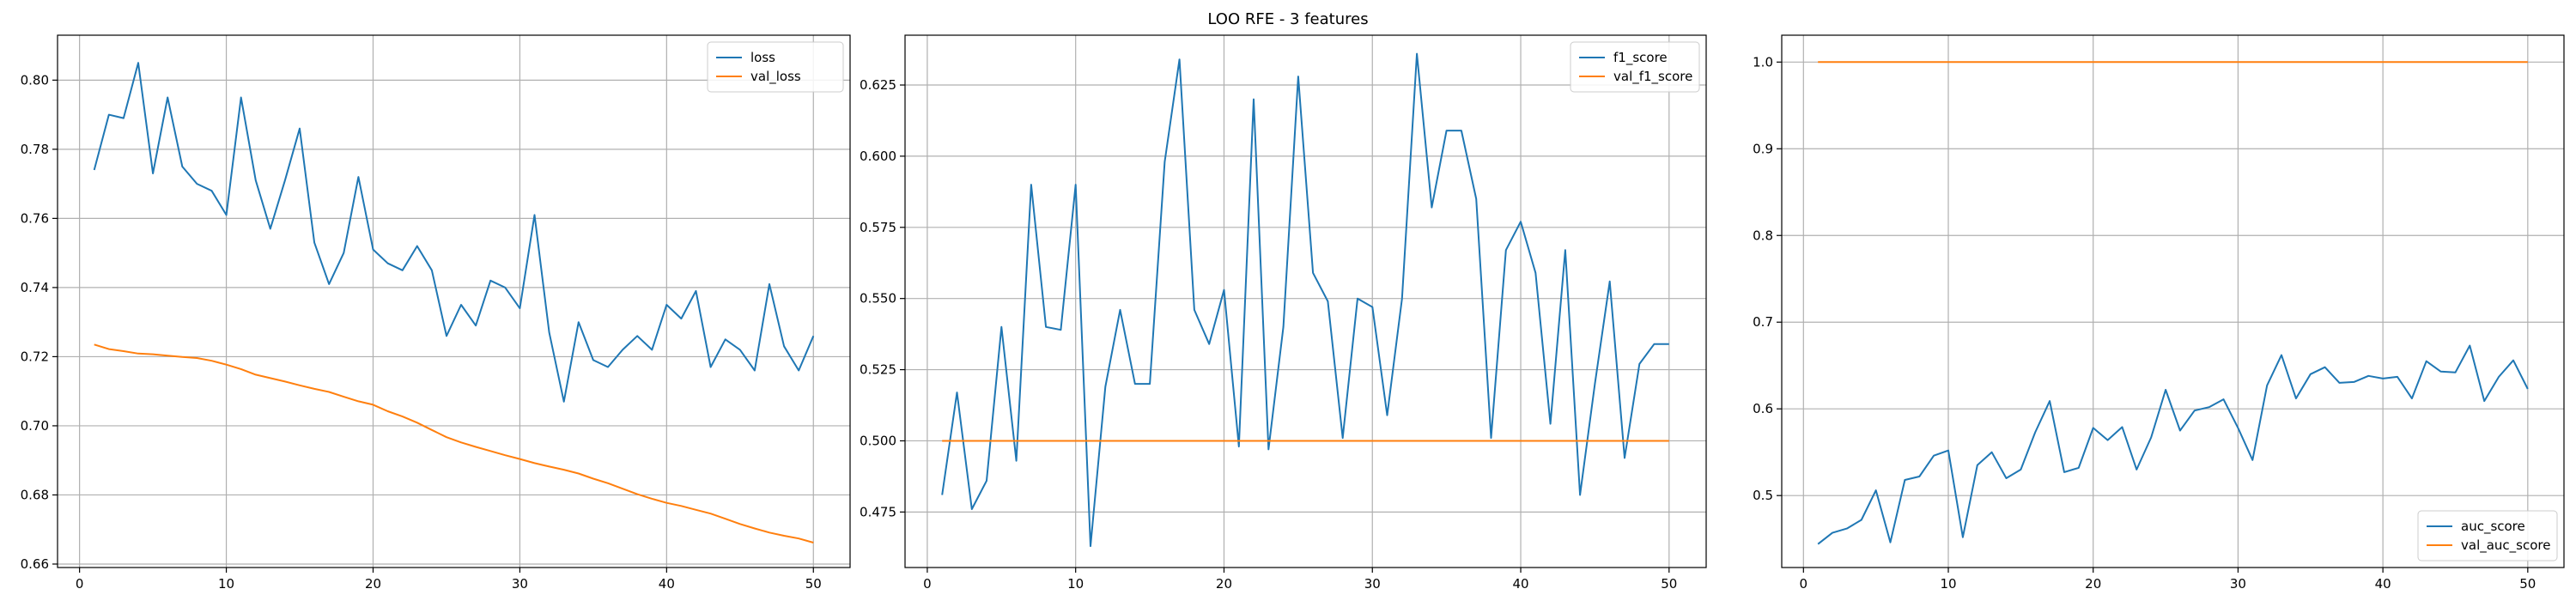 Image resolution: width=2576 pixels, height=601 pixels. I want to click on y-tick-label: 0.5, so click(1763, 495).